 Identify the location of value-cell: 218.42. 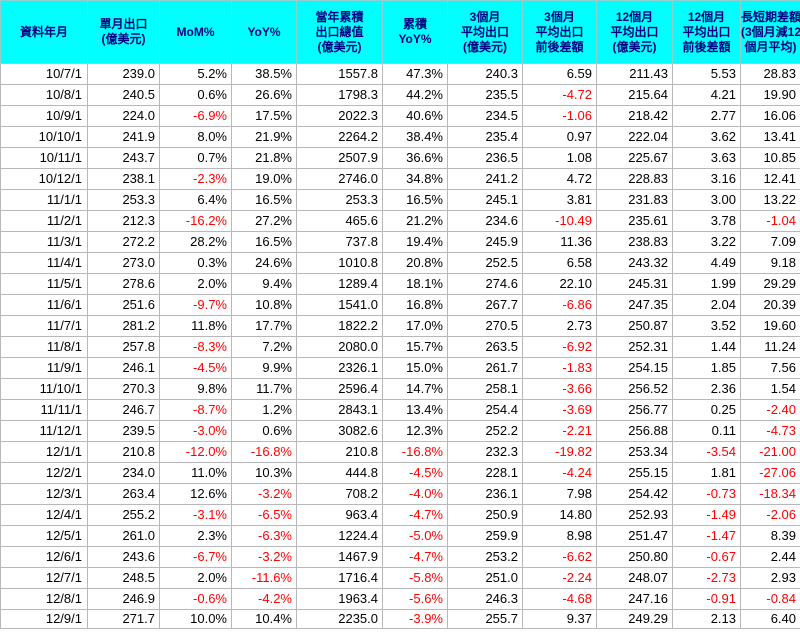
(634, 116).